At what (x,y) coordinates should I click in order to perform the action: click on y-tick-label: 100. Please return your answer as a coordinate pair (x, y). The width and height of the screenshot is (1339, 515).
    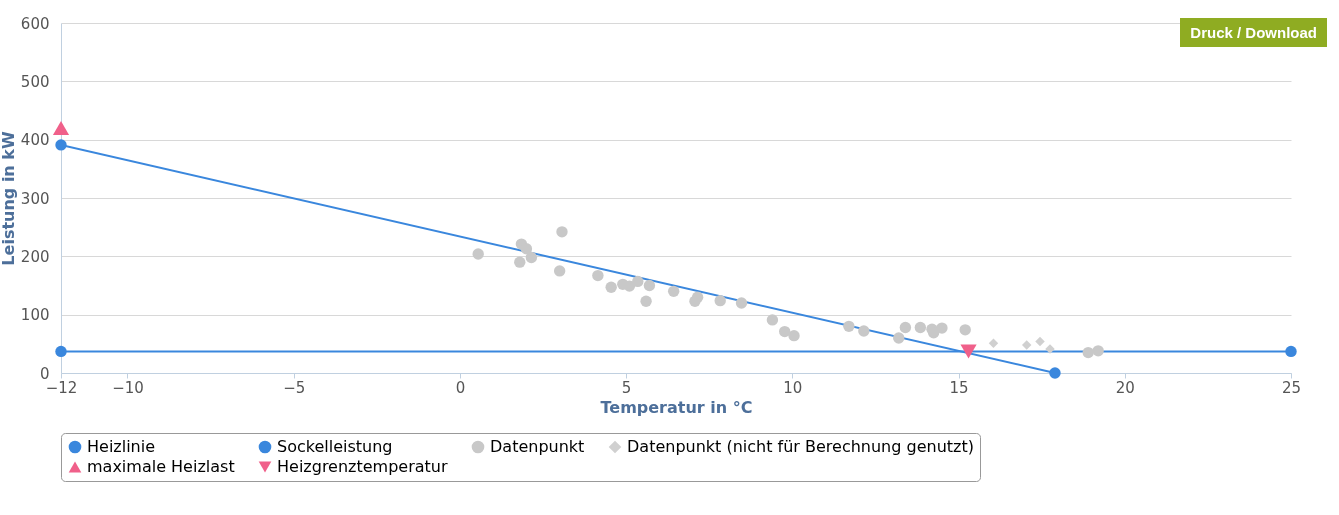
    Looking at the image, I should click on (35, 315).